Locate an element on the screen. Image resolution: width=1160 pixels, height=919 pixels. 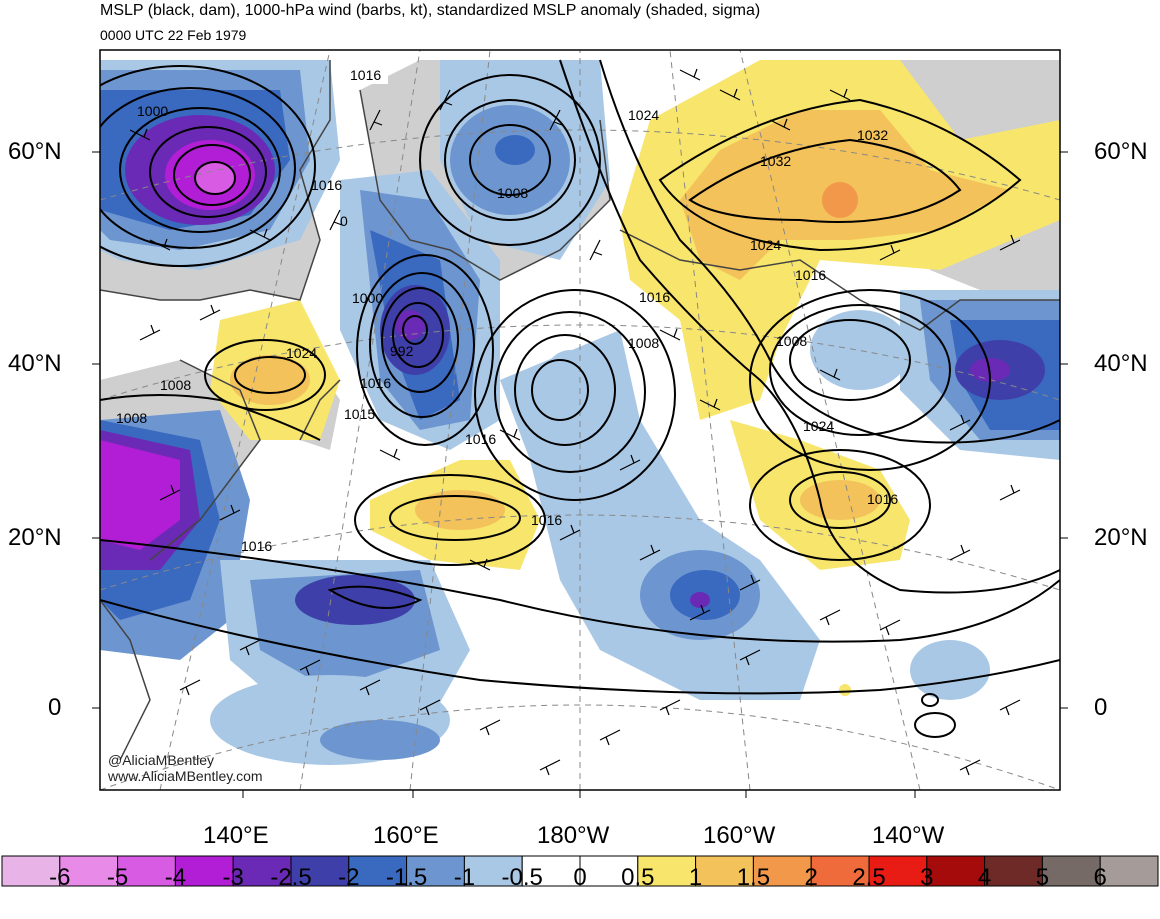
colorbar-label: 5 is located at coordinates (1042, 877).